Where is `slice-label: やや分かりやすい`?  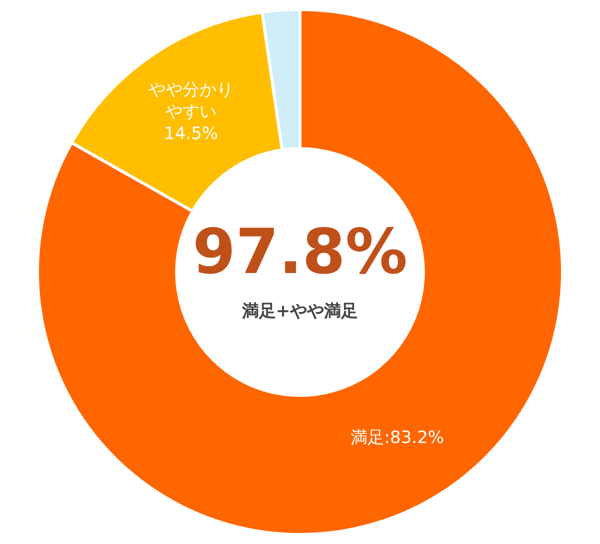
slice-label: やや分かりやすい is located at coordinates (191, 101).